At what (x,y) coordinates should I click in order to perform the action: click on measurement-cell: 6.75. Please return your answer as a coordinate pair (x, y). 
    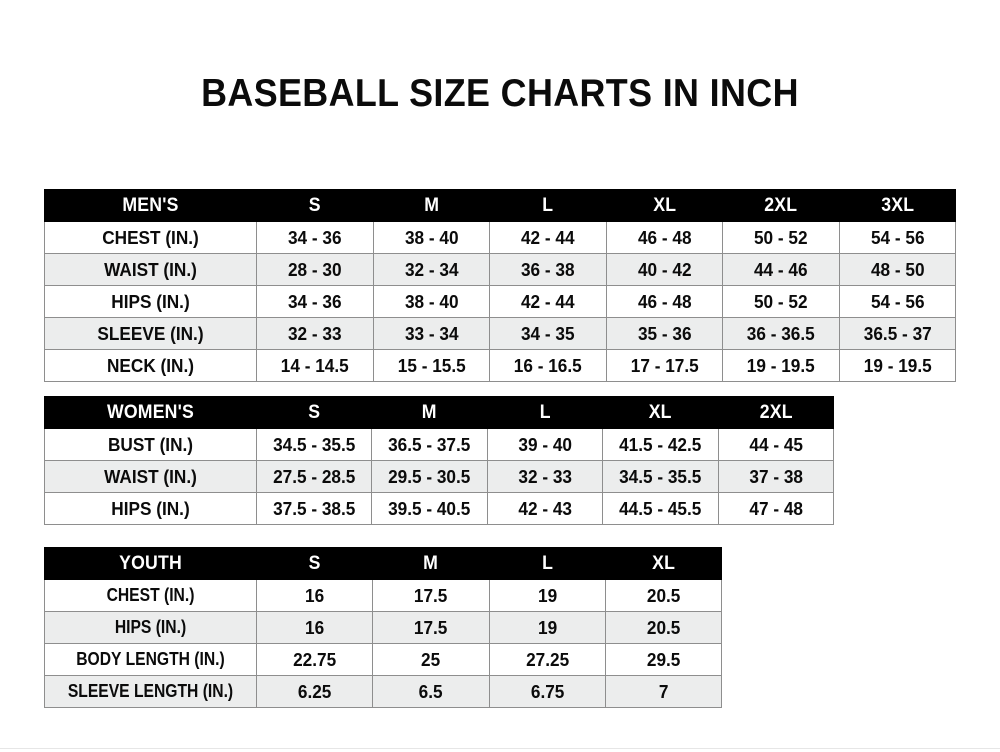
    Looking at the image, I should click on (547, 691).